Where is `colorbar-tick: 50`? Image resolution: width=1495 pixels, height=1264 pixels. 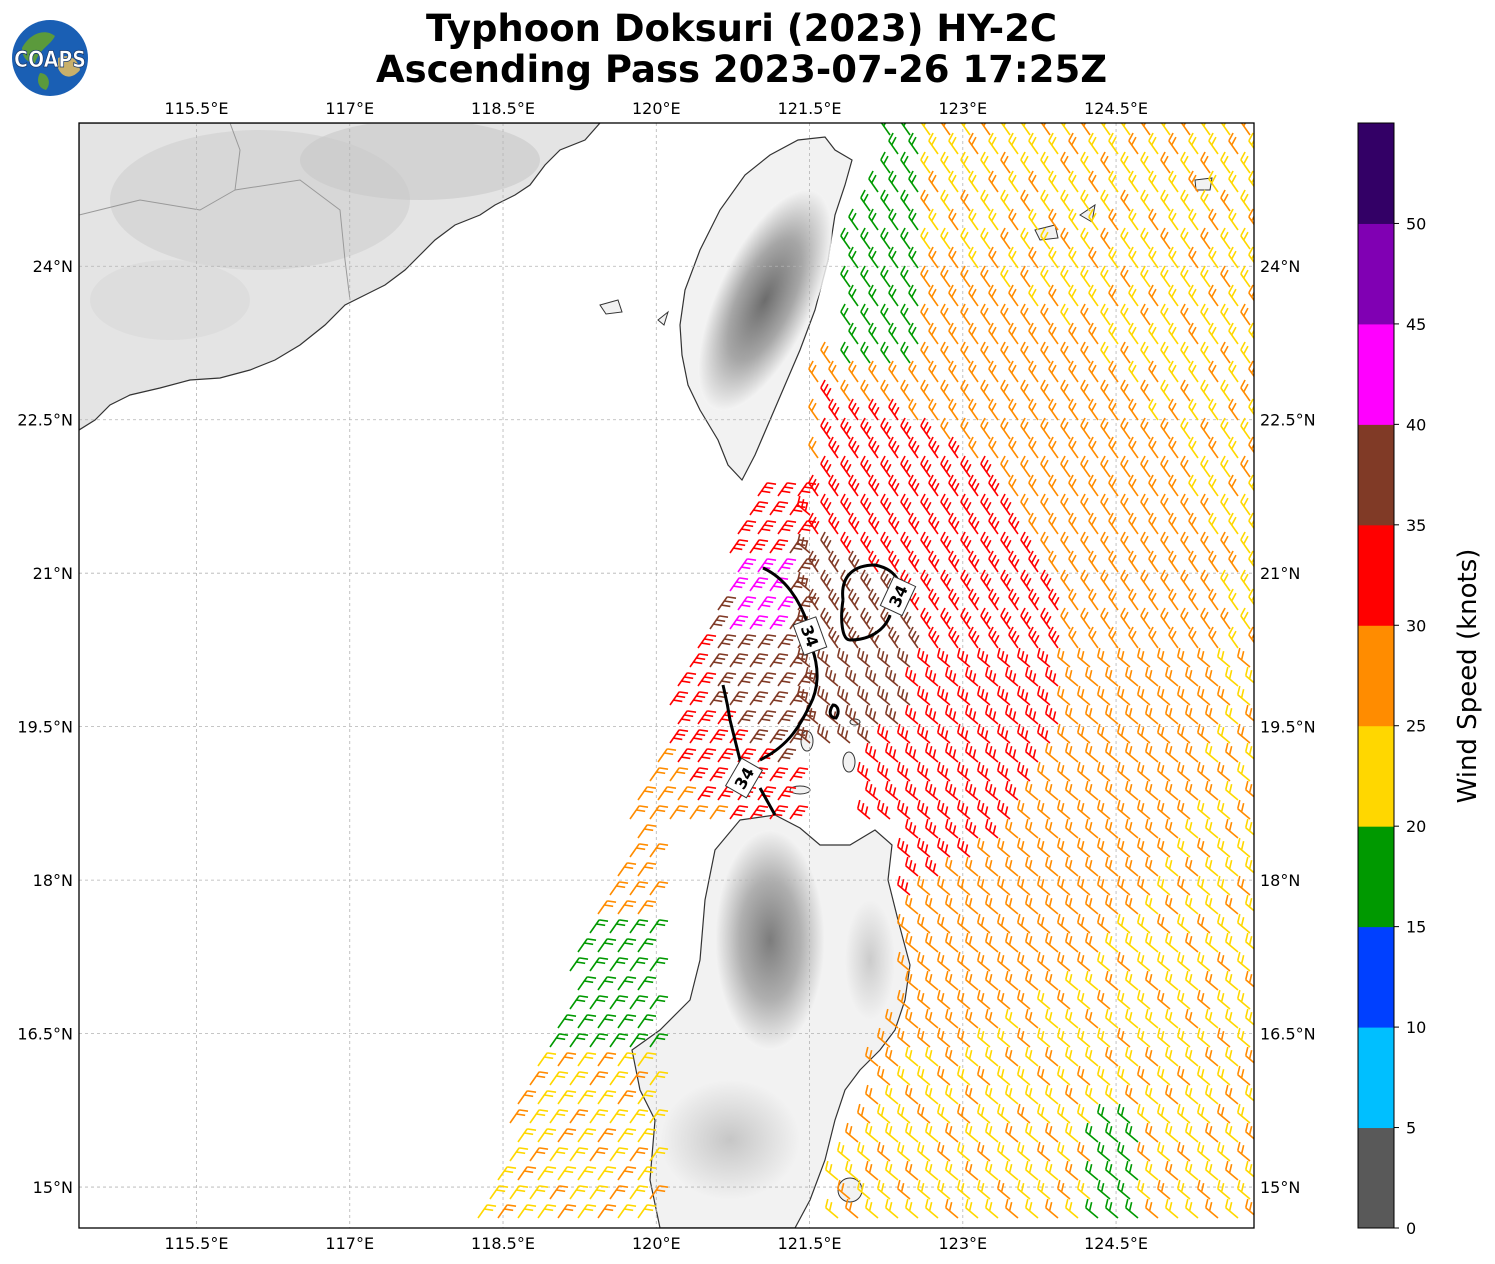 colorbar-tick: 50 is located at coordinates (1416, 223).